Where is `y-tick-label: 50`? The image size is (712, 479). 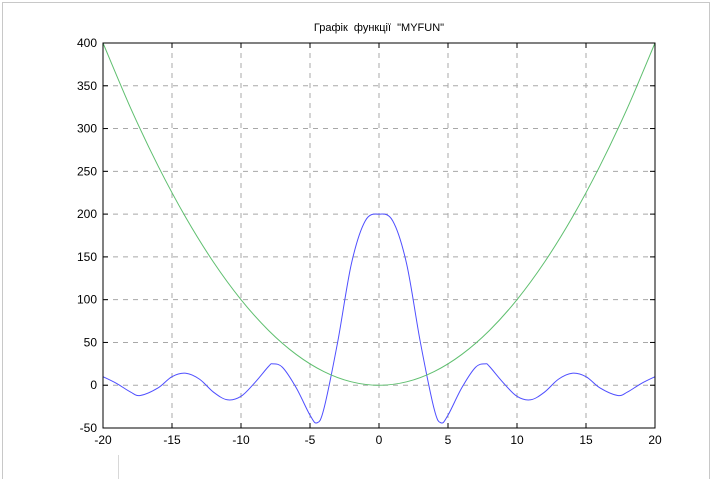
y-tick-label: 50 is located at coordinates (91, 342).